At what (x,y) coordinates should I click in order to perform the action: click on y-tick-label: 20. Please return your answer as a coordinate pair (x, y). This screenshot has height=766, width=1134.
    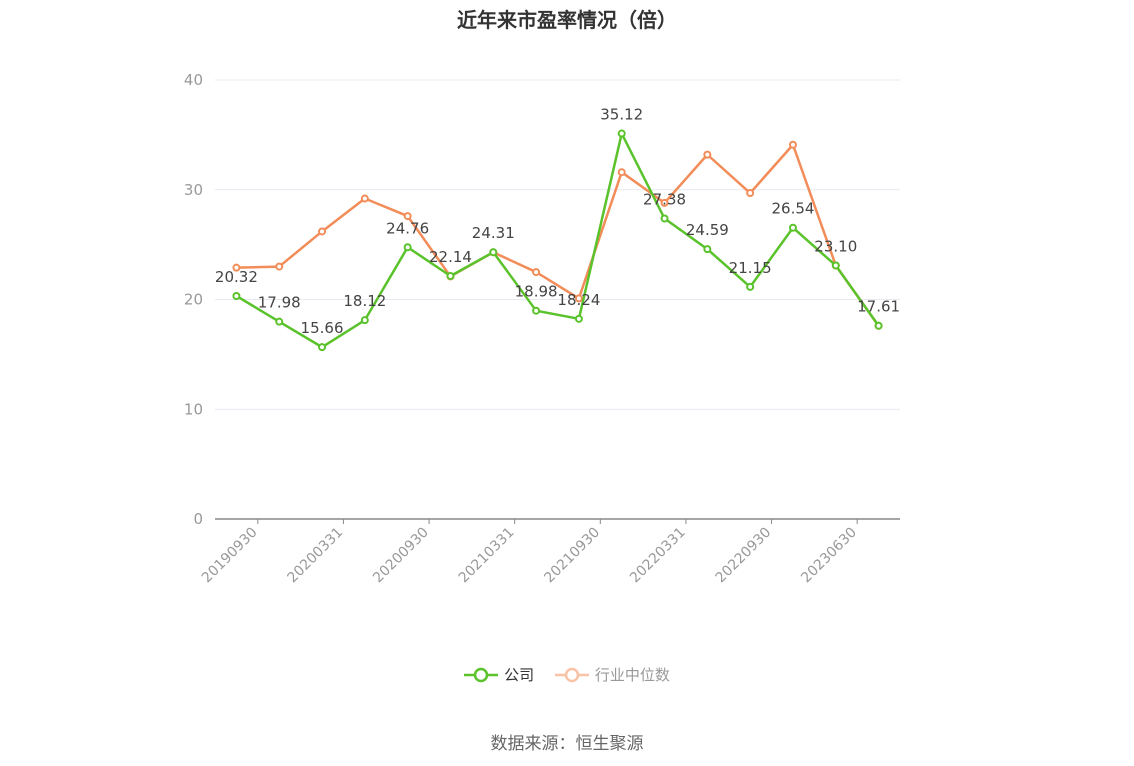
    Looking at the image, I should click on (193, 300).